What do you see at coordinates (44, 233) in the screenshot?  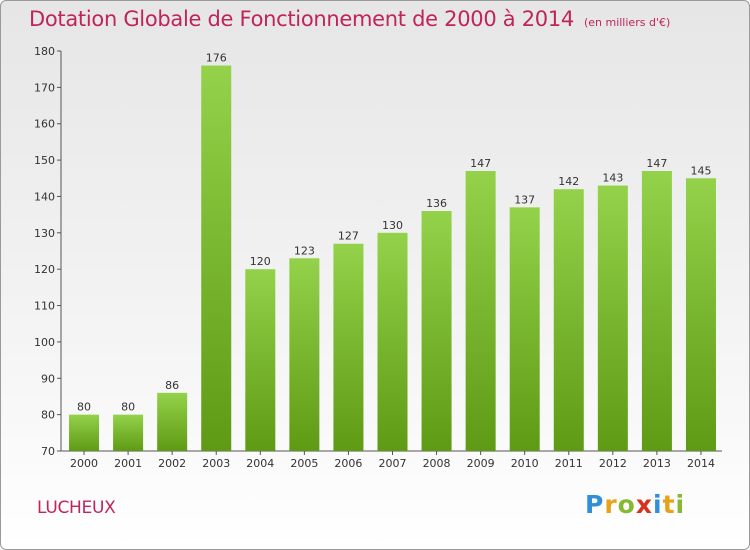 I see `y-tick-label: 130` at bounding box center [44, 233].